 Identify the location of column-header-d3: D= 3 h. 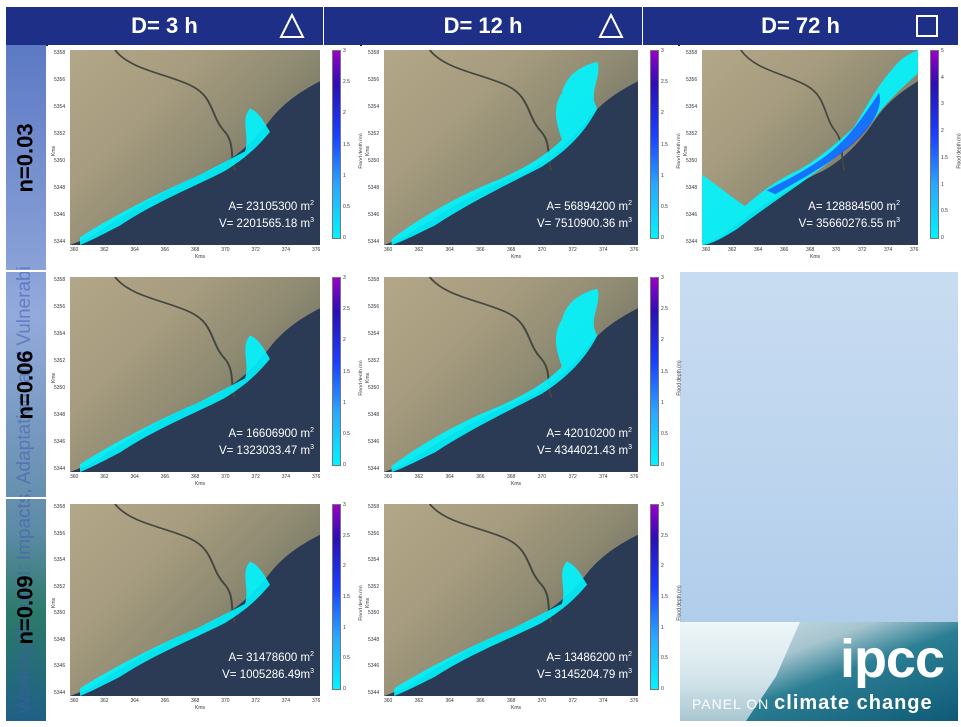
(165, 26).